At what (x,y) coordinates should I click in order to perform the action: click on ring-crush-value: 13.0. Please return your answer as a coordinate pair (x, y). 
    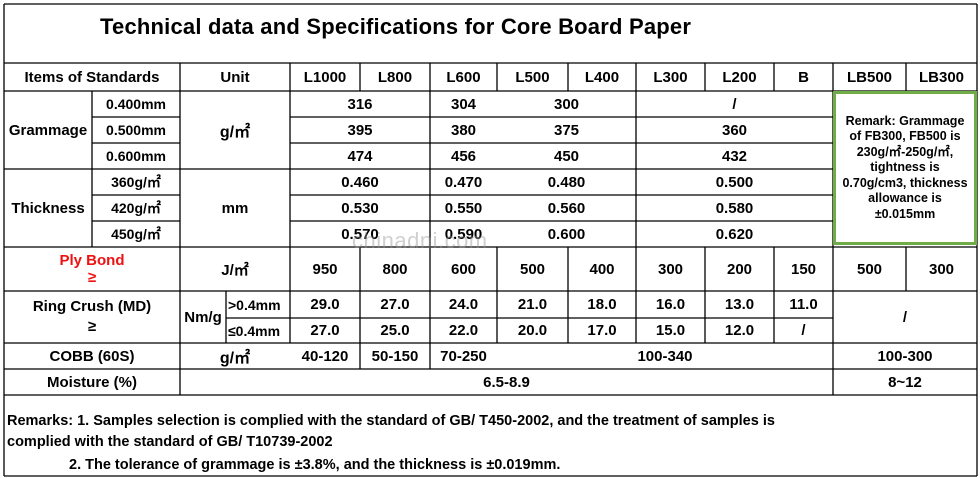
    Looking at the image, I should click on (739, 304).